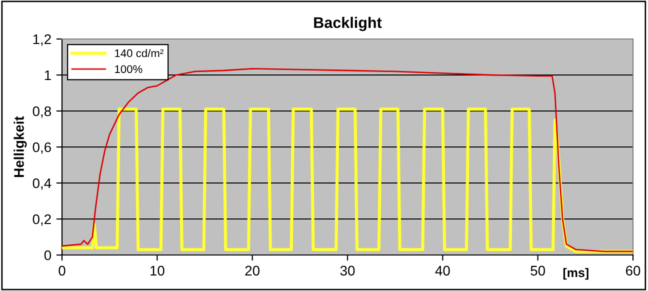 This screenshot has height=291, width=648. What do you see at coordinates (139, 53) in the screenshot?
I see `legend-label: 140 cd/m²` at bounding box center [139, 53].